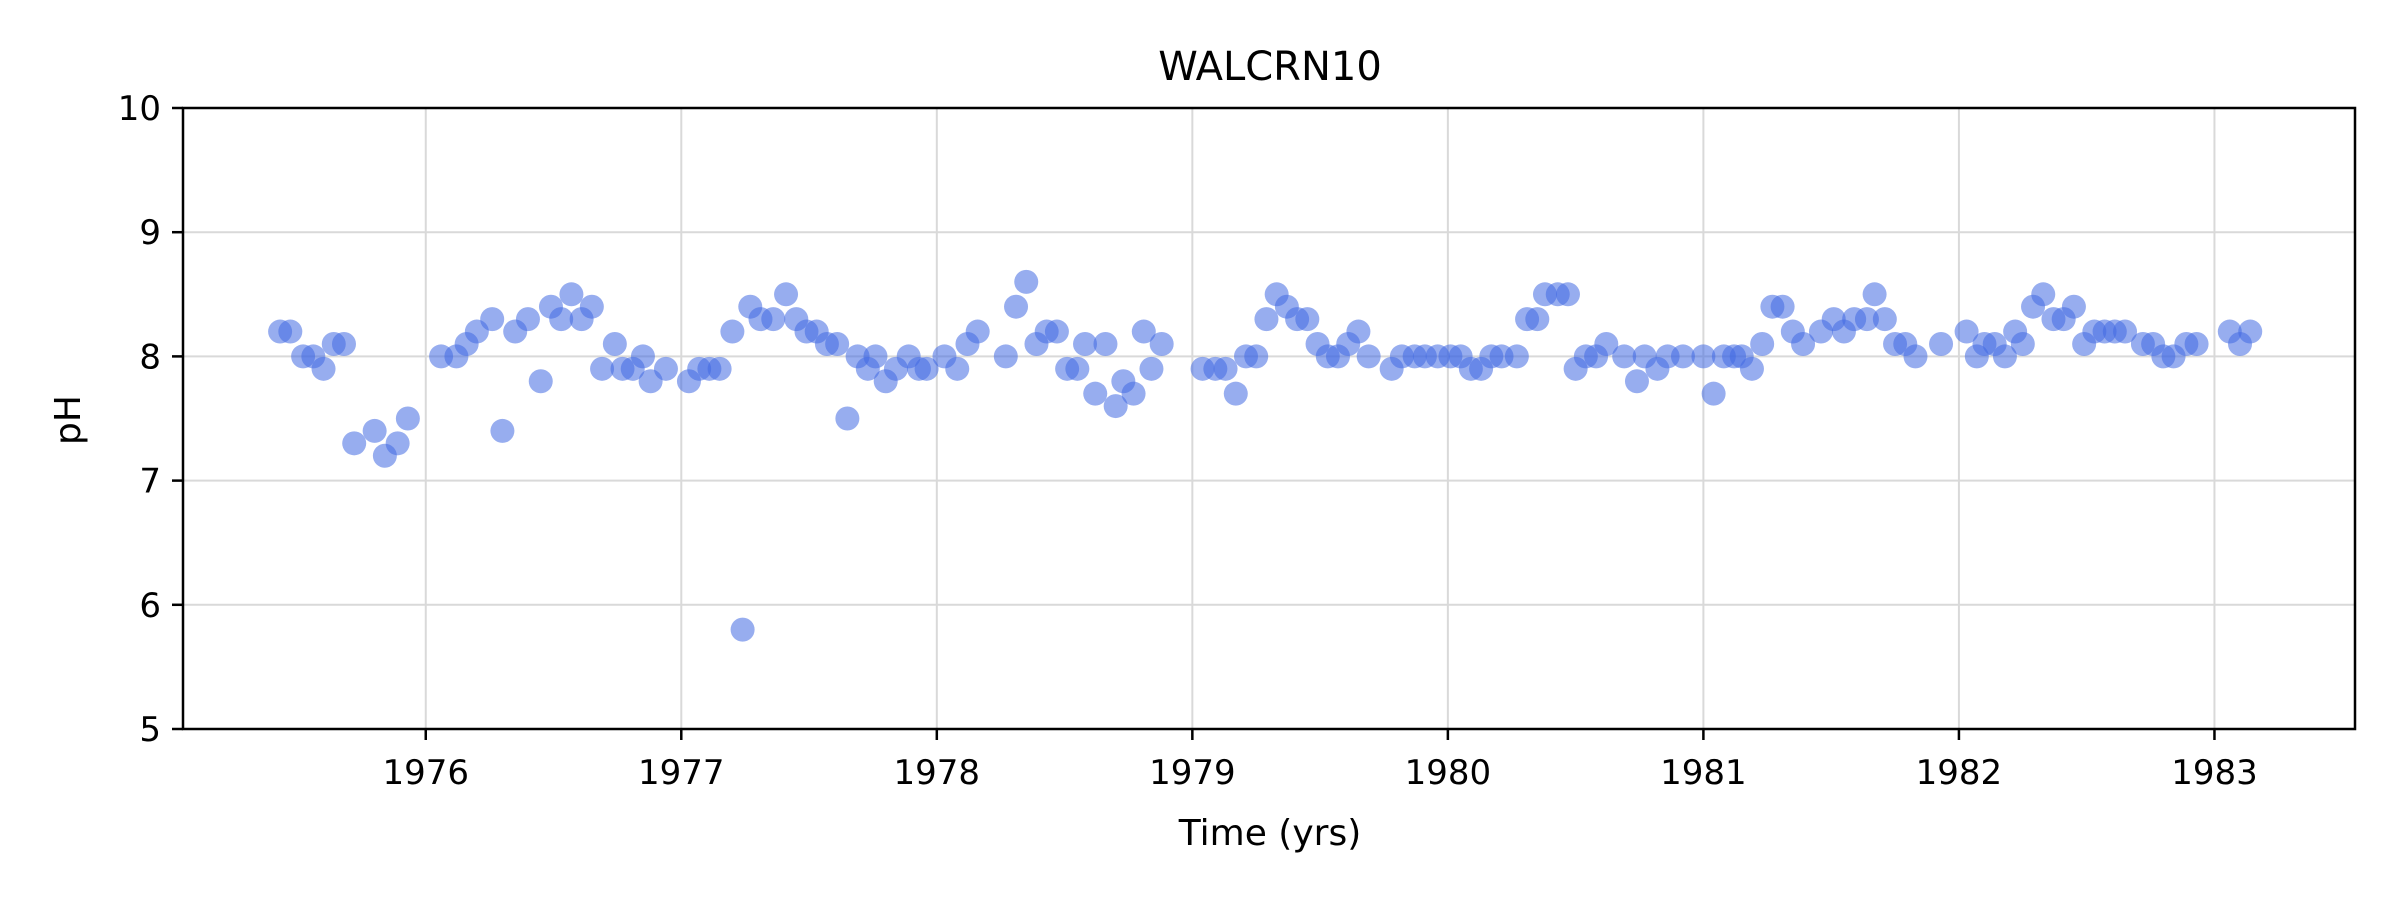  Describe the element at coordinates (150, 730) in the screenshot. I see `y-tick-label: 5` at that location.